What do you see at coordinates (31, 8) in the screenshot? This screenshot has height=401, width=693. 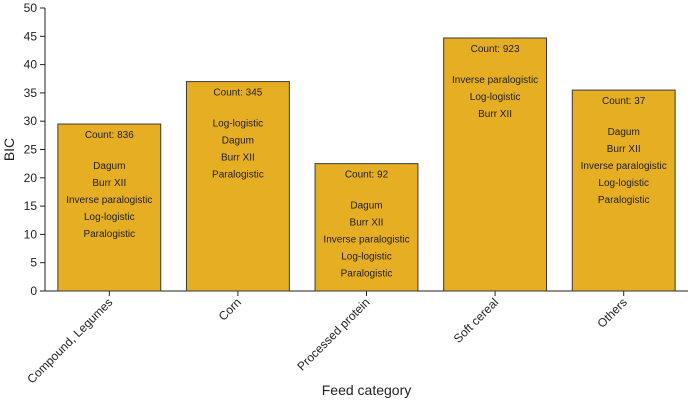 I see `y-tick-label: 50` at bounding box center [31, 8].